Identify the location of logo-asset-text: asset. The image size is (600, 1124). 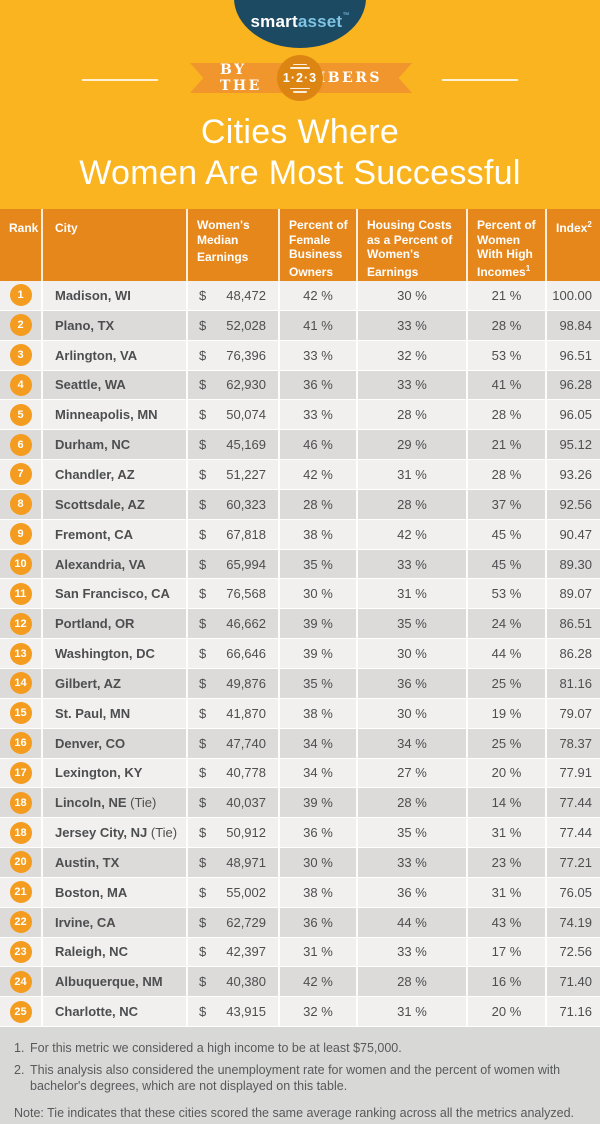
(320, 21).